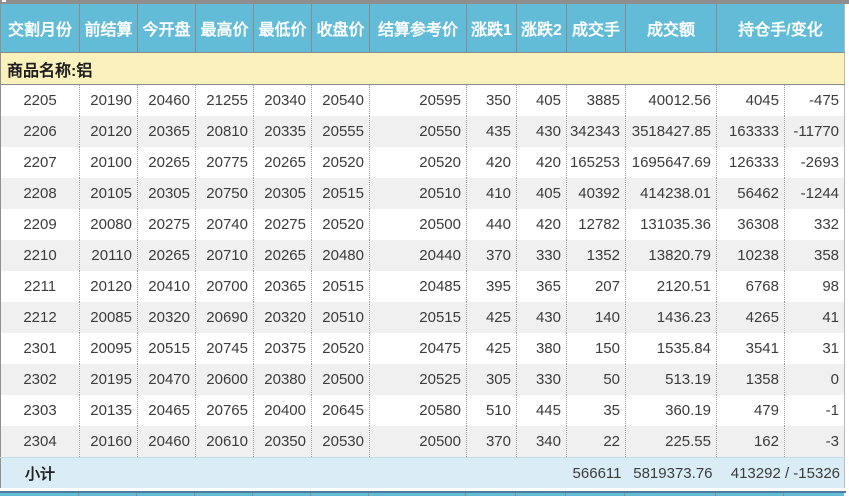 The height and width of the screenshot is (496, 849). I want to click on cell-value: 1358, so click(750, 379).